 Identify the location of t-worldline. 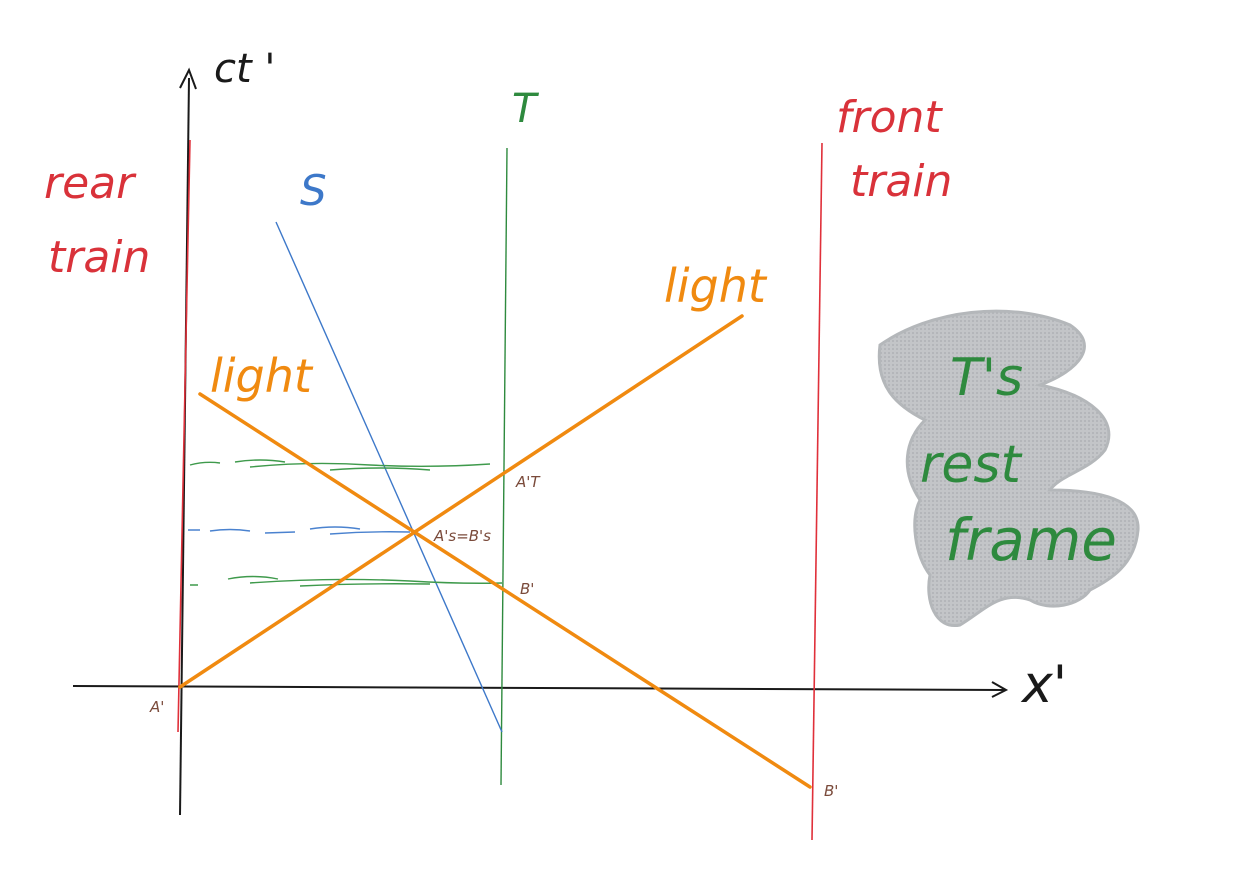
(504, 466).